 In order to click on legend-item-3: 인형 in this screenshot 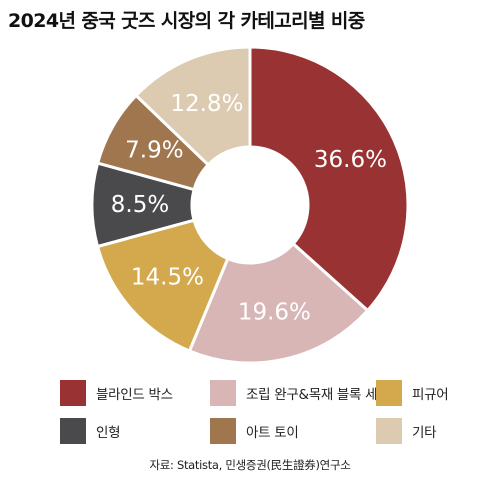, I will do `click(135, 431)`.